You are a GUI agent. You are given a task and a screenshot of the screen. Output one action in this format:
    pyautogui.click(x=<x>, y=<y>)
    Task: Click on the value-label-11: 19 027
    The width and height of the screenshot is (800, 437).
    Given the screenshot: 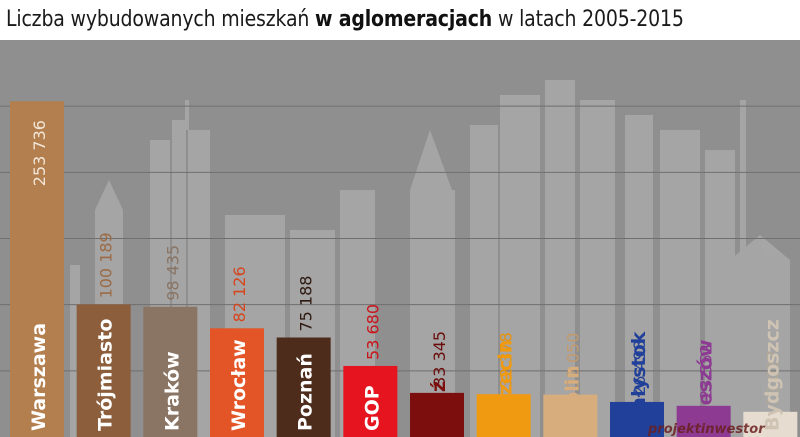 What is the action you would take?
    pyautogui.click(x=772, y=378)
    